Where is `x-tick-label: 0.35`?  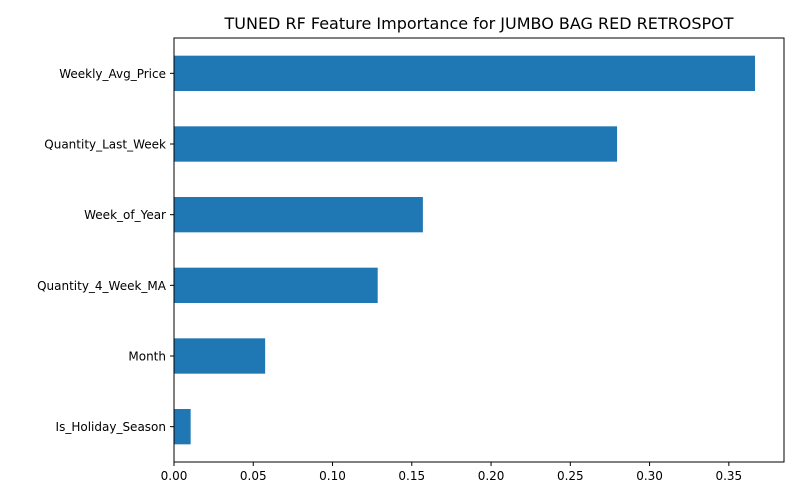 x-tick-label: 0.35 is located at coordinates (728, 476).